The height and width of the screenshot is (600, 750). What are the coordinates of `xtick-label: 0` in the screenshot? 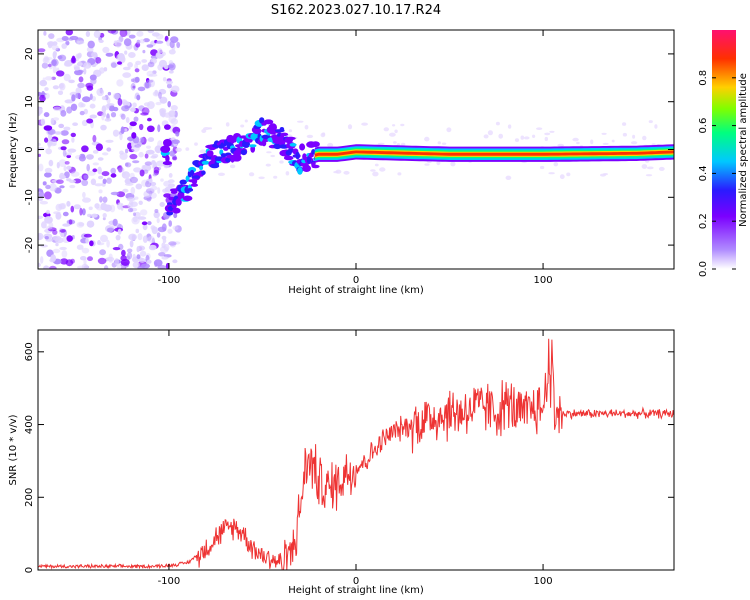 It's located at (356, 280).